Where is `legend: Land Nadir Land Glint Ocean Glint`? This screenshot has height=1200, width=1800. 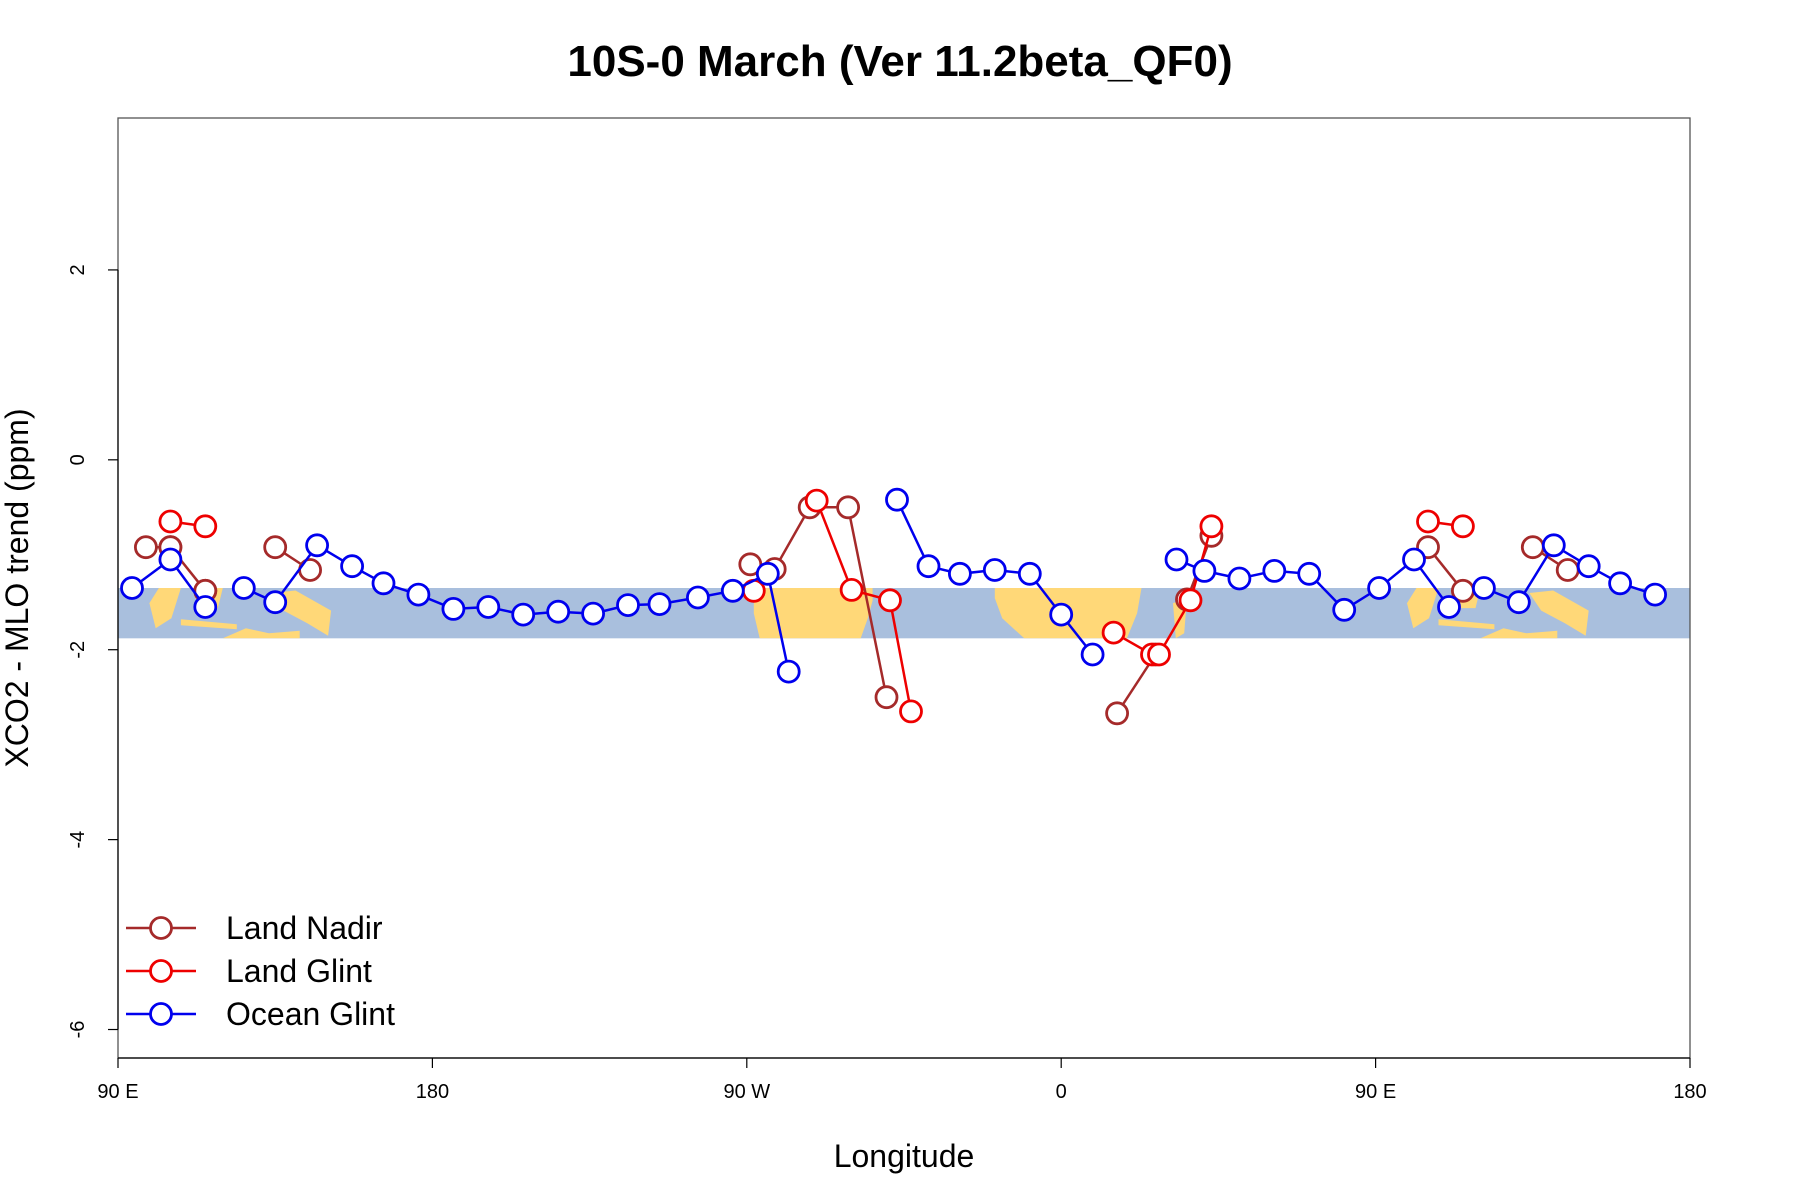 legend: Land Nadir Land Glint Ocean Glint is located at coordinates (260, 971).